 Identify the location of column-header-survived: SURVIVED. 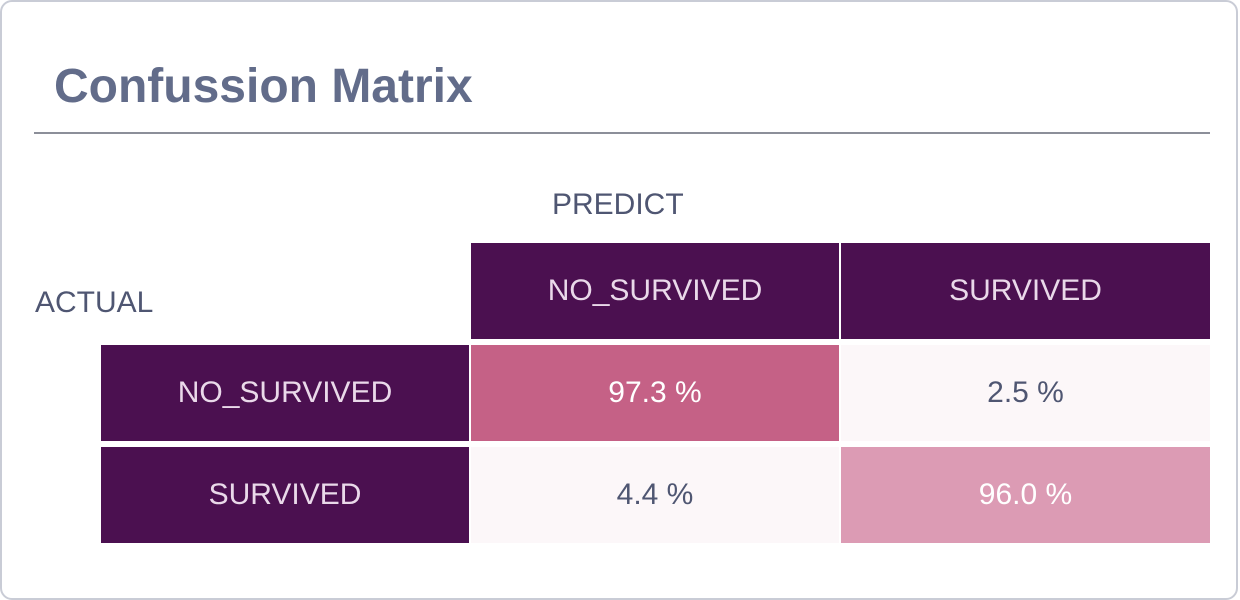
(1025, 291).